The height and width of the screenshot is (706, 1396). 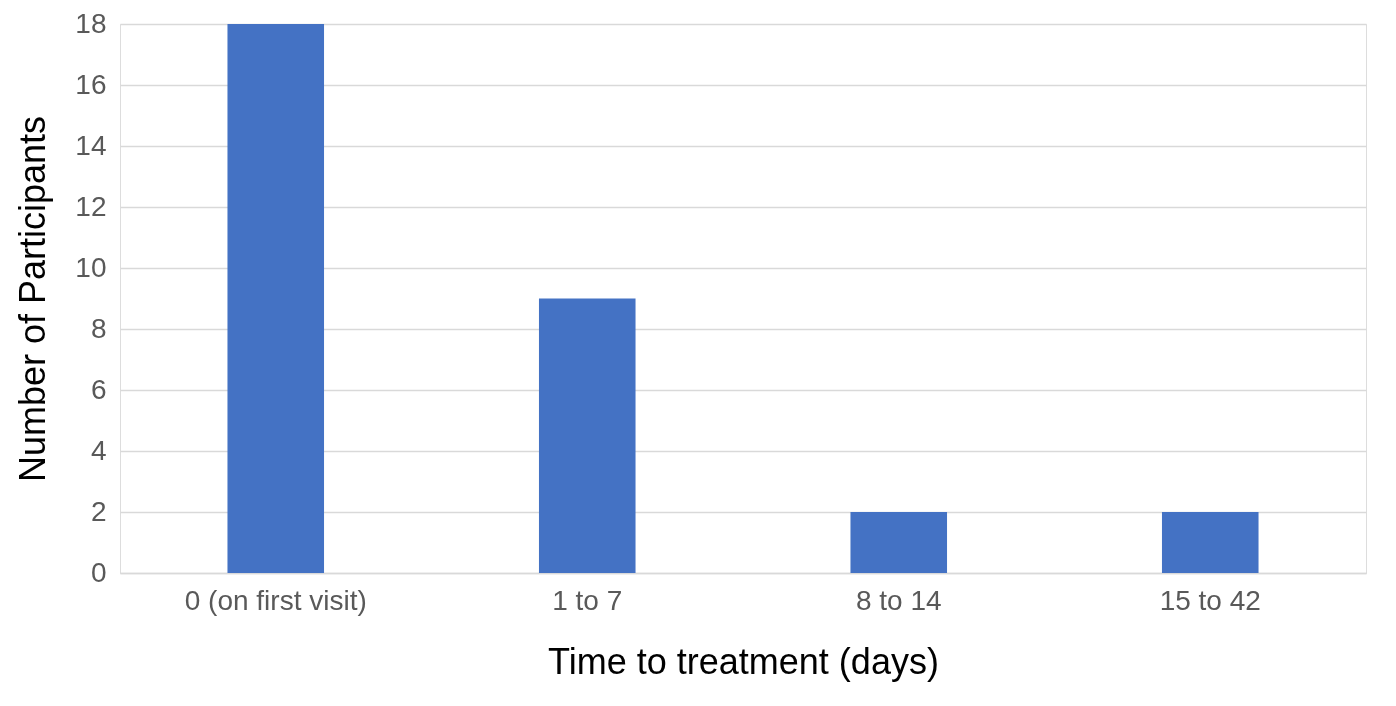 I want to click on y-tick-label: 14, so click(x=91, y=145).